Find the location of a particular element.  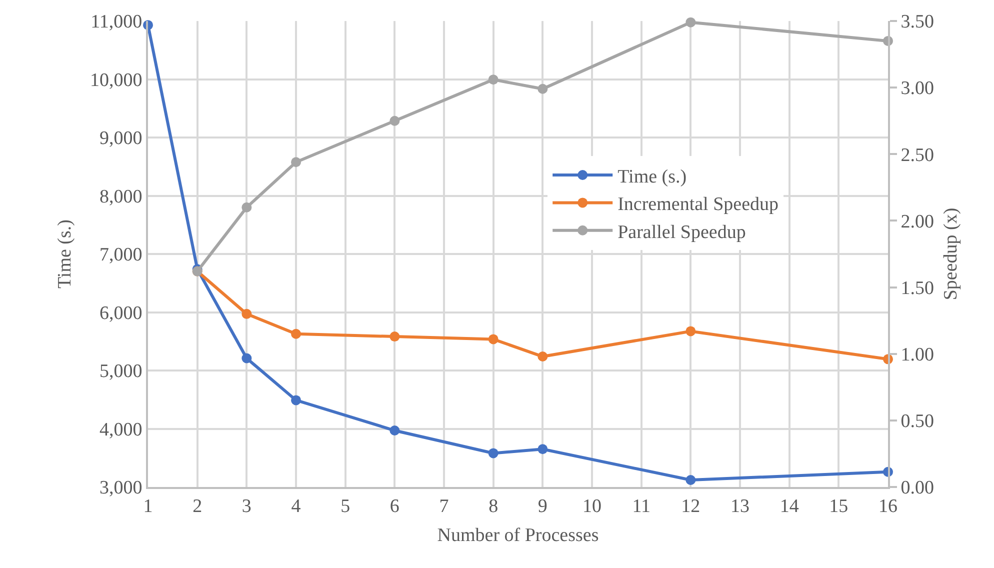

x-tick-label: 2 is located at coordinates (197, 506).